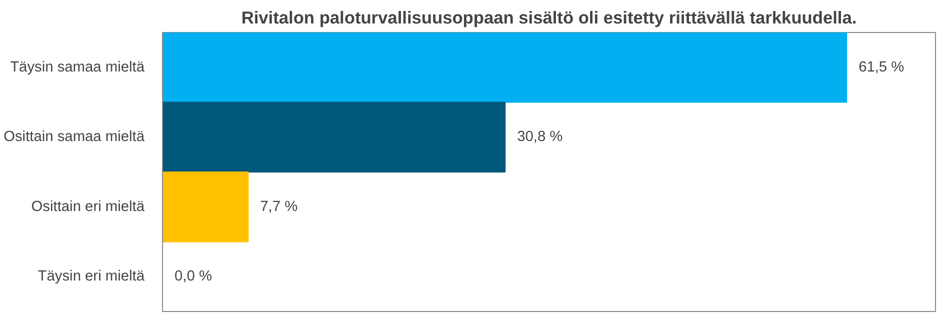  I want to click on chart-title: Rivitalon paloturvallisuusoppaan sisältö oli esitetty riittävällä tarkkuudella., so click(549, 18).